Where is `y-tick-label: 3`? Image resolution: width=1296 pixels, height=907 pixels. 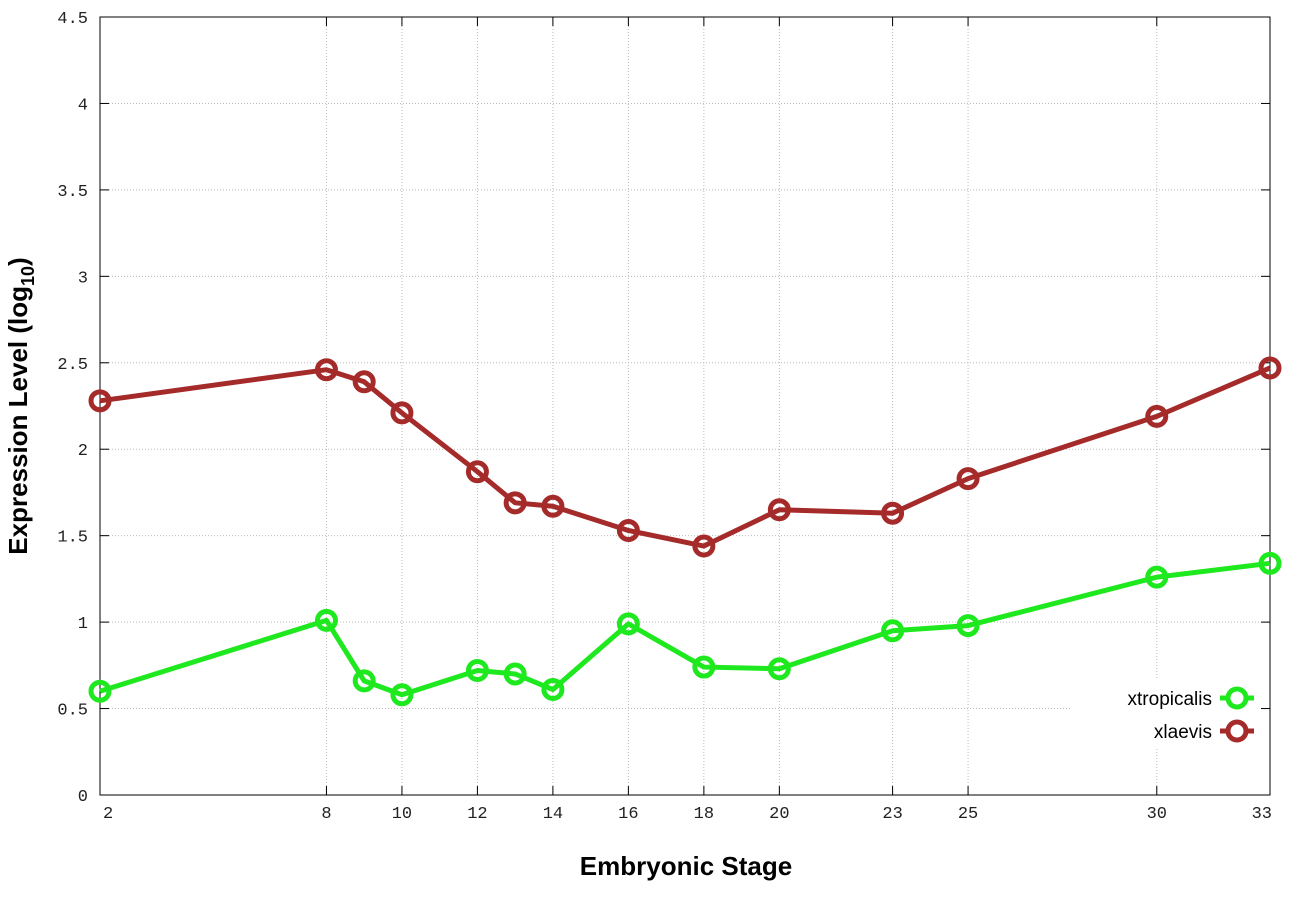 y-tick-label: 3 is located at coordinates (83, 278).